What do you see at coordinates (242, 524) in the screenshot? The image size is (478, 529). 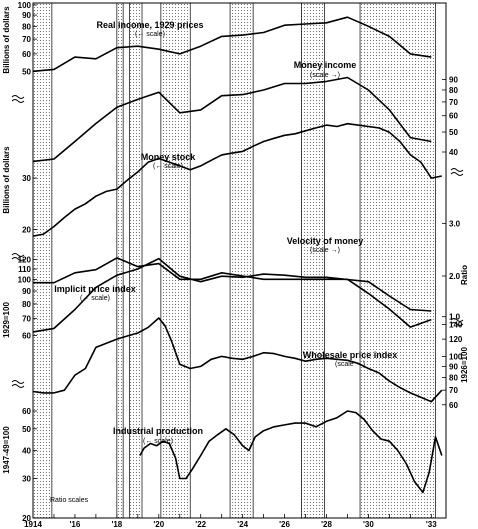 I see `x-tick-label: '24` at bounding box center [242, 524].